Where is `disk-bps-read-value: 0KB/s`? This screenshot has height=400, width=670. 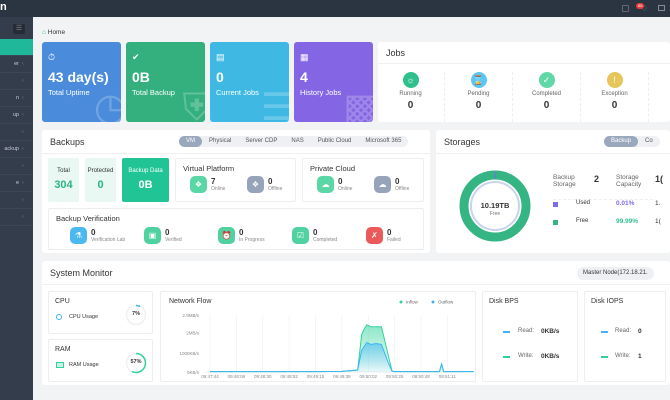
disk-bps-read-value: 0KB/s is located at coordinates (550, 331).